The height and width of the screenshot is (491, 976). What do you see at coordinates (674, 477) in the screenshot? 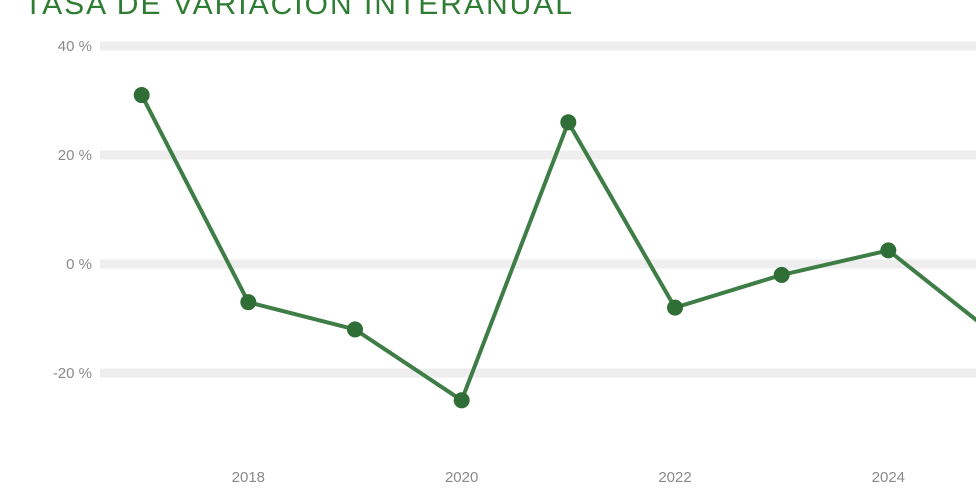
I see `x-tick-label: 2022` at bounding box center [674, 477].